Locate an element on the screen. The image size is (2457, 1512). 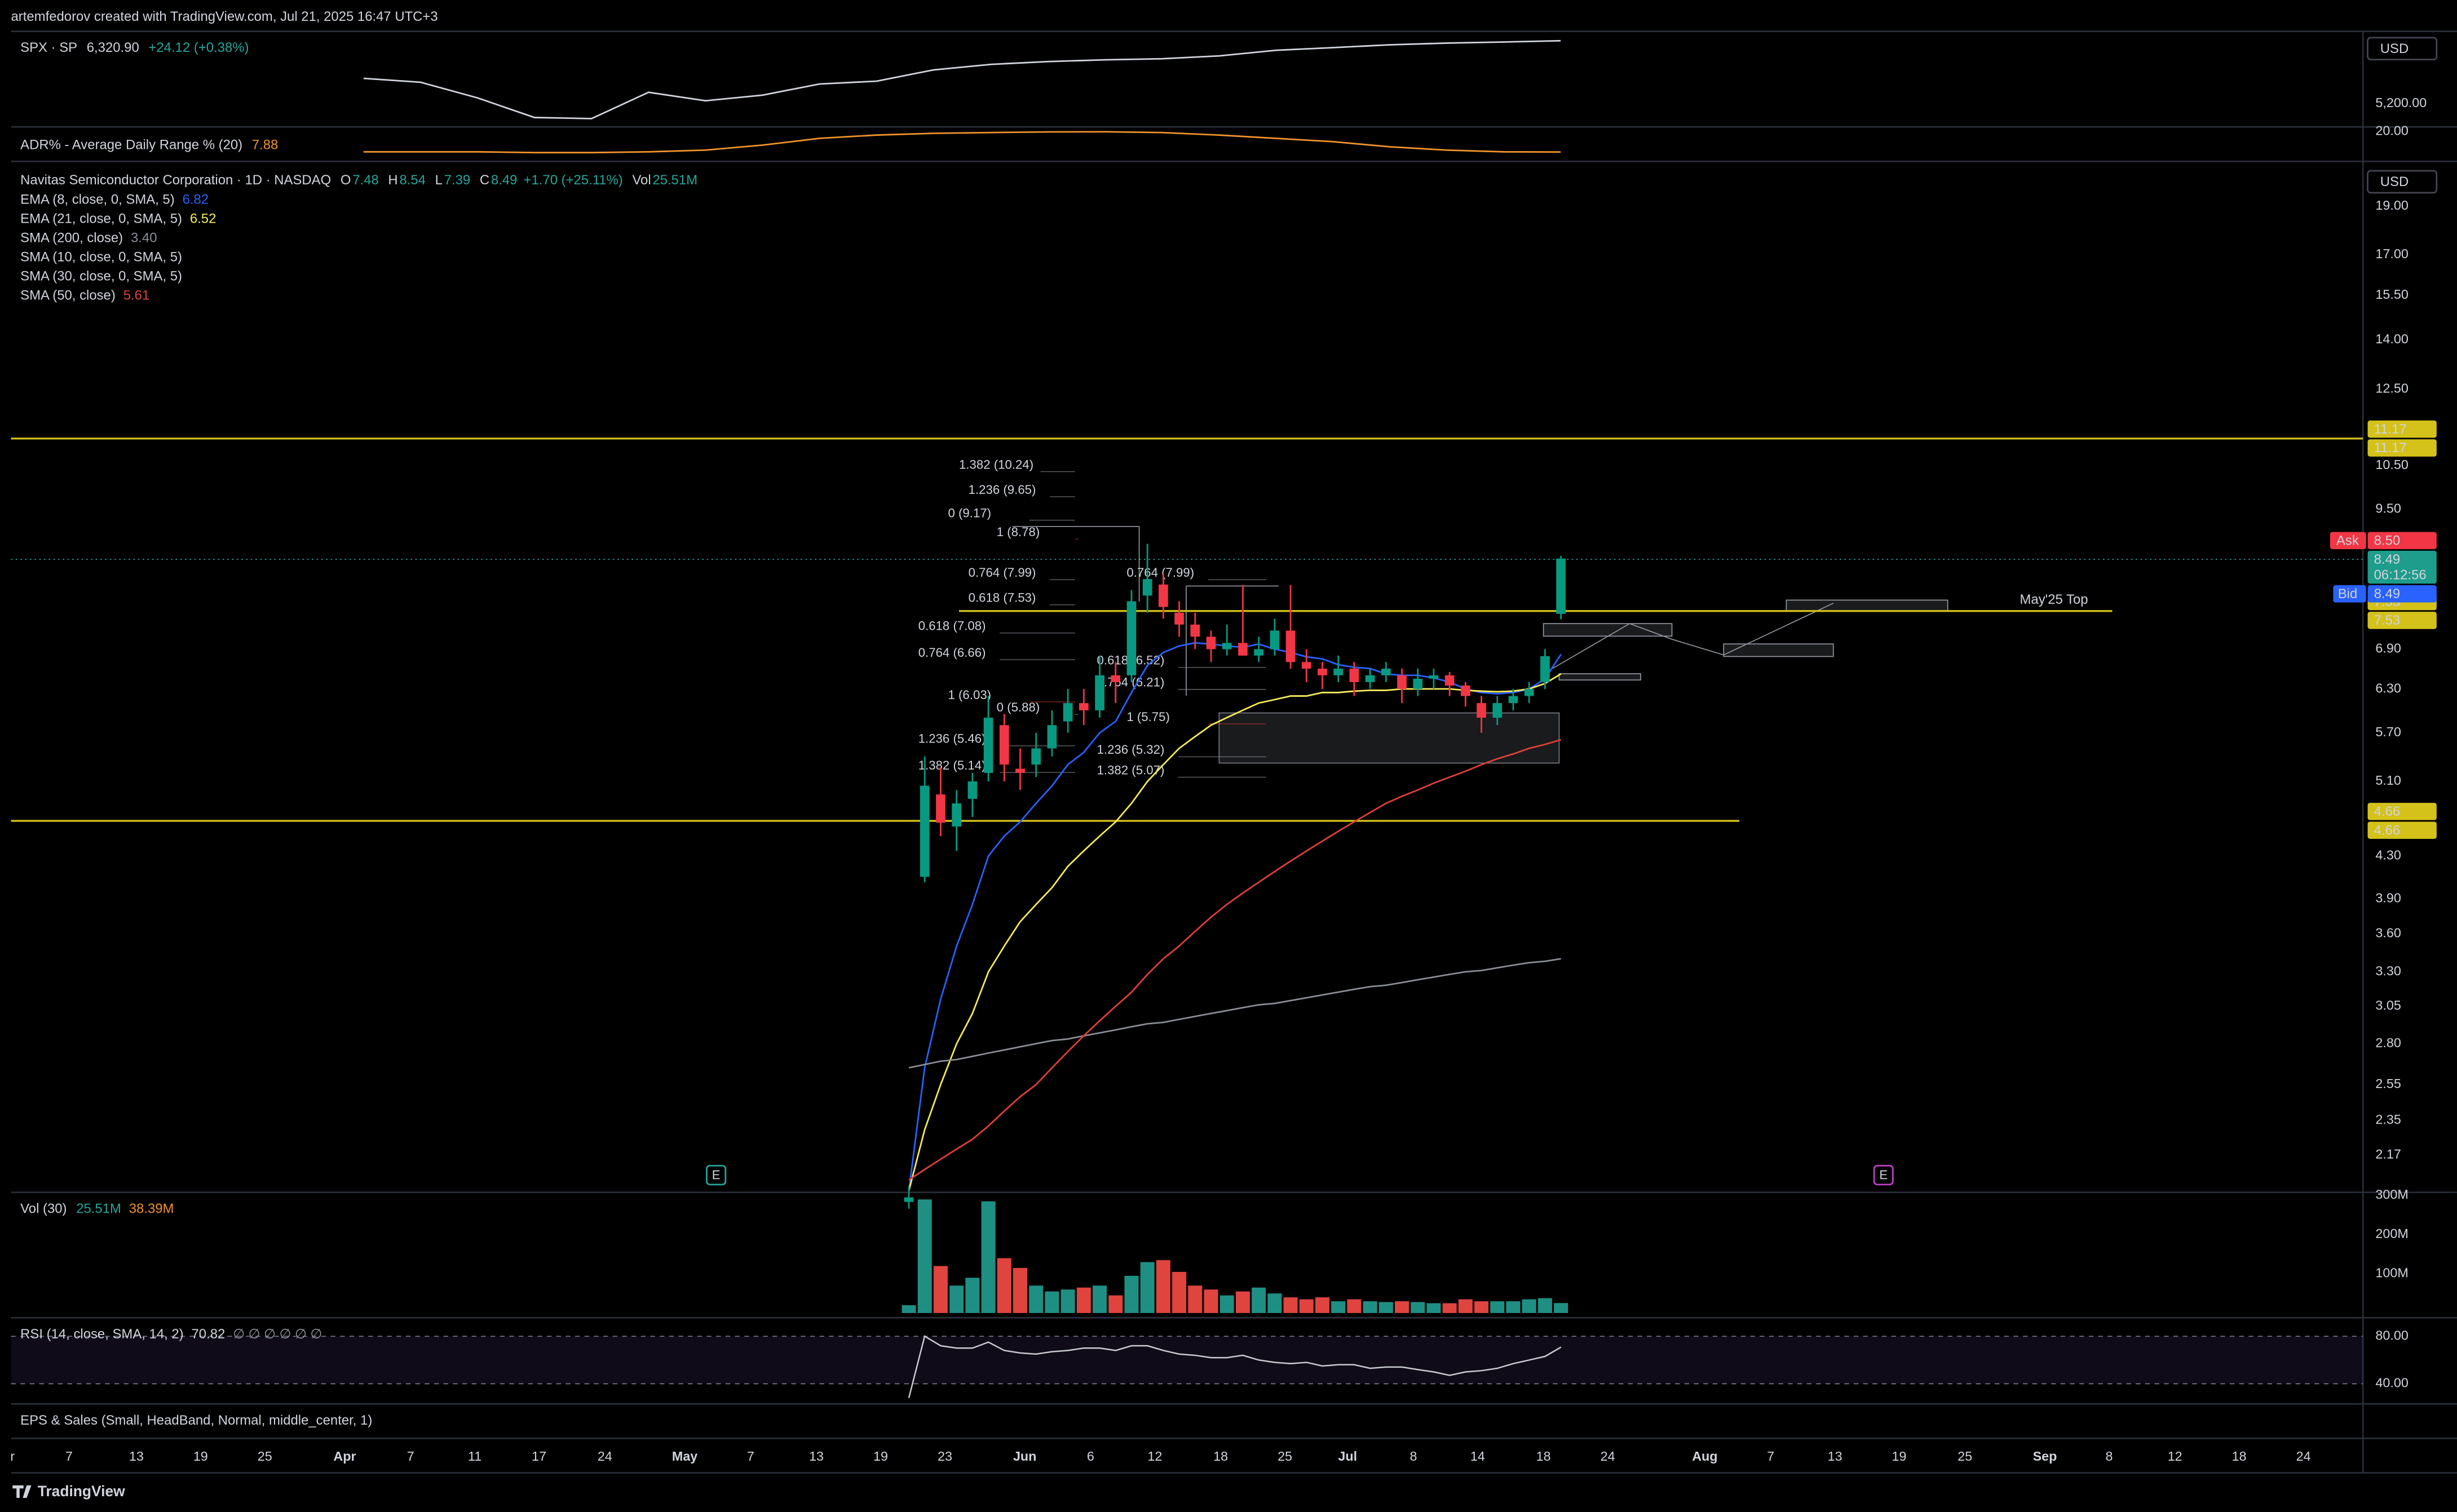
x-tick-label: 7 is located at coordinates (1770, 1456).